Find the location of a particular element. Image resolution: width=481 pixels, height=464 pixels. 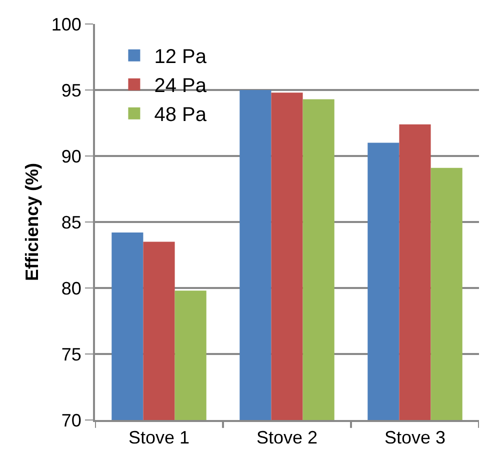

y-tick-label: 100 is located at coordinates (66, 24).